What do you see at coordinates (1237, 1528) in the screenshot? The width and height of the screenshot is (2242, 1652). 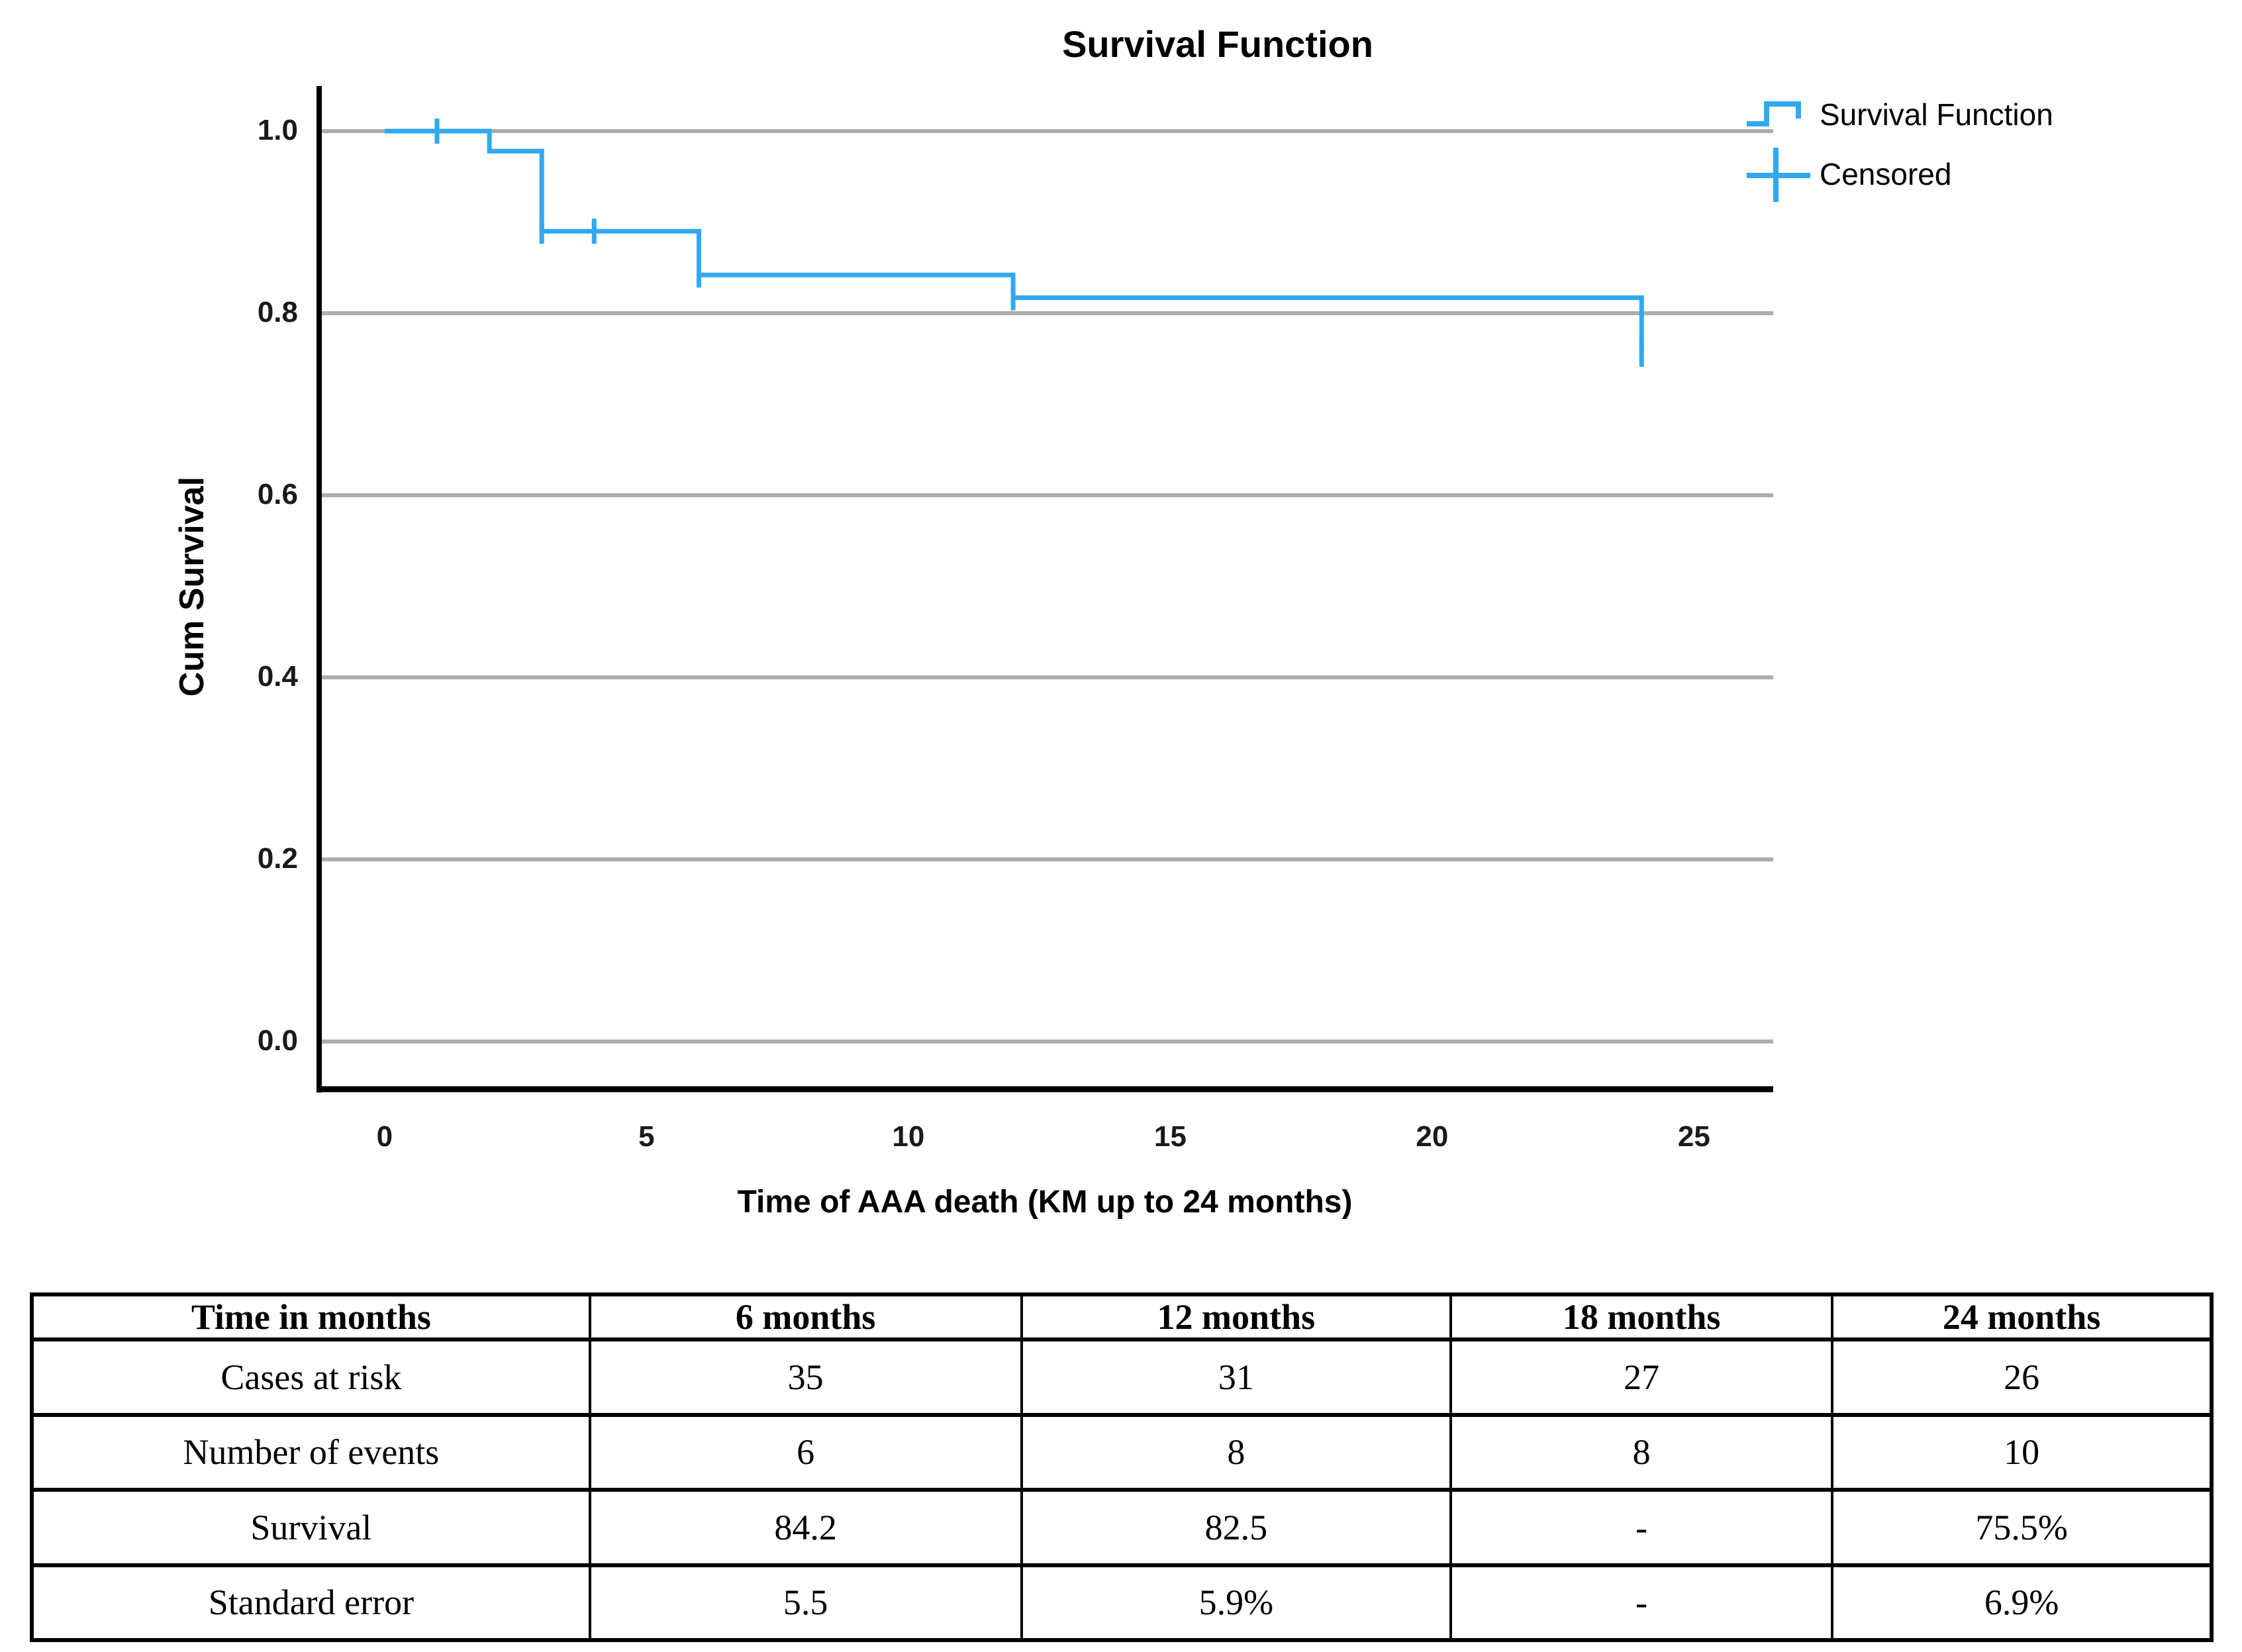 I see `table-cell: 82.5` at bounding box center [1237, 1528].